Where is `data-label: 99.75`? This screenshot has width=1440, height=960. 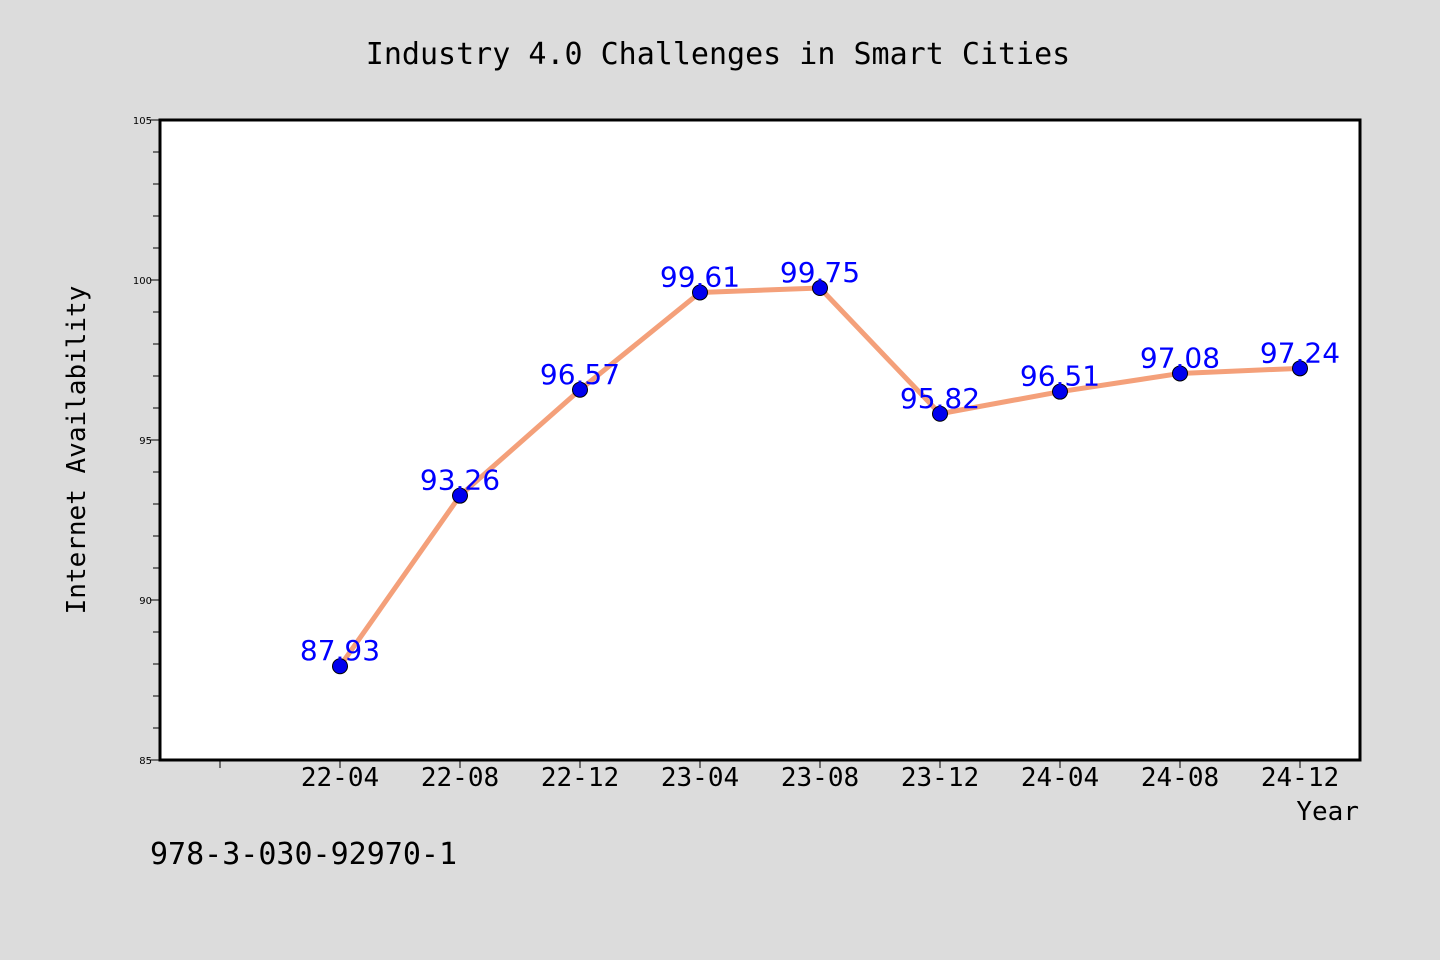 data-label: 99.75 is located at coordinates (820, 272).